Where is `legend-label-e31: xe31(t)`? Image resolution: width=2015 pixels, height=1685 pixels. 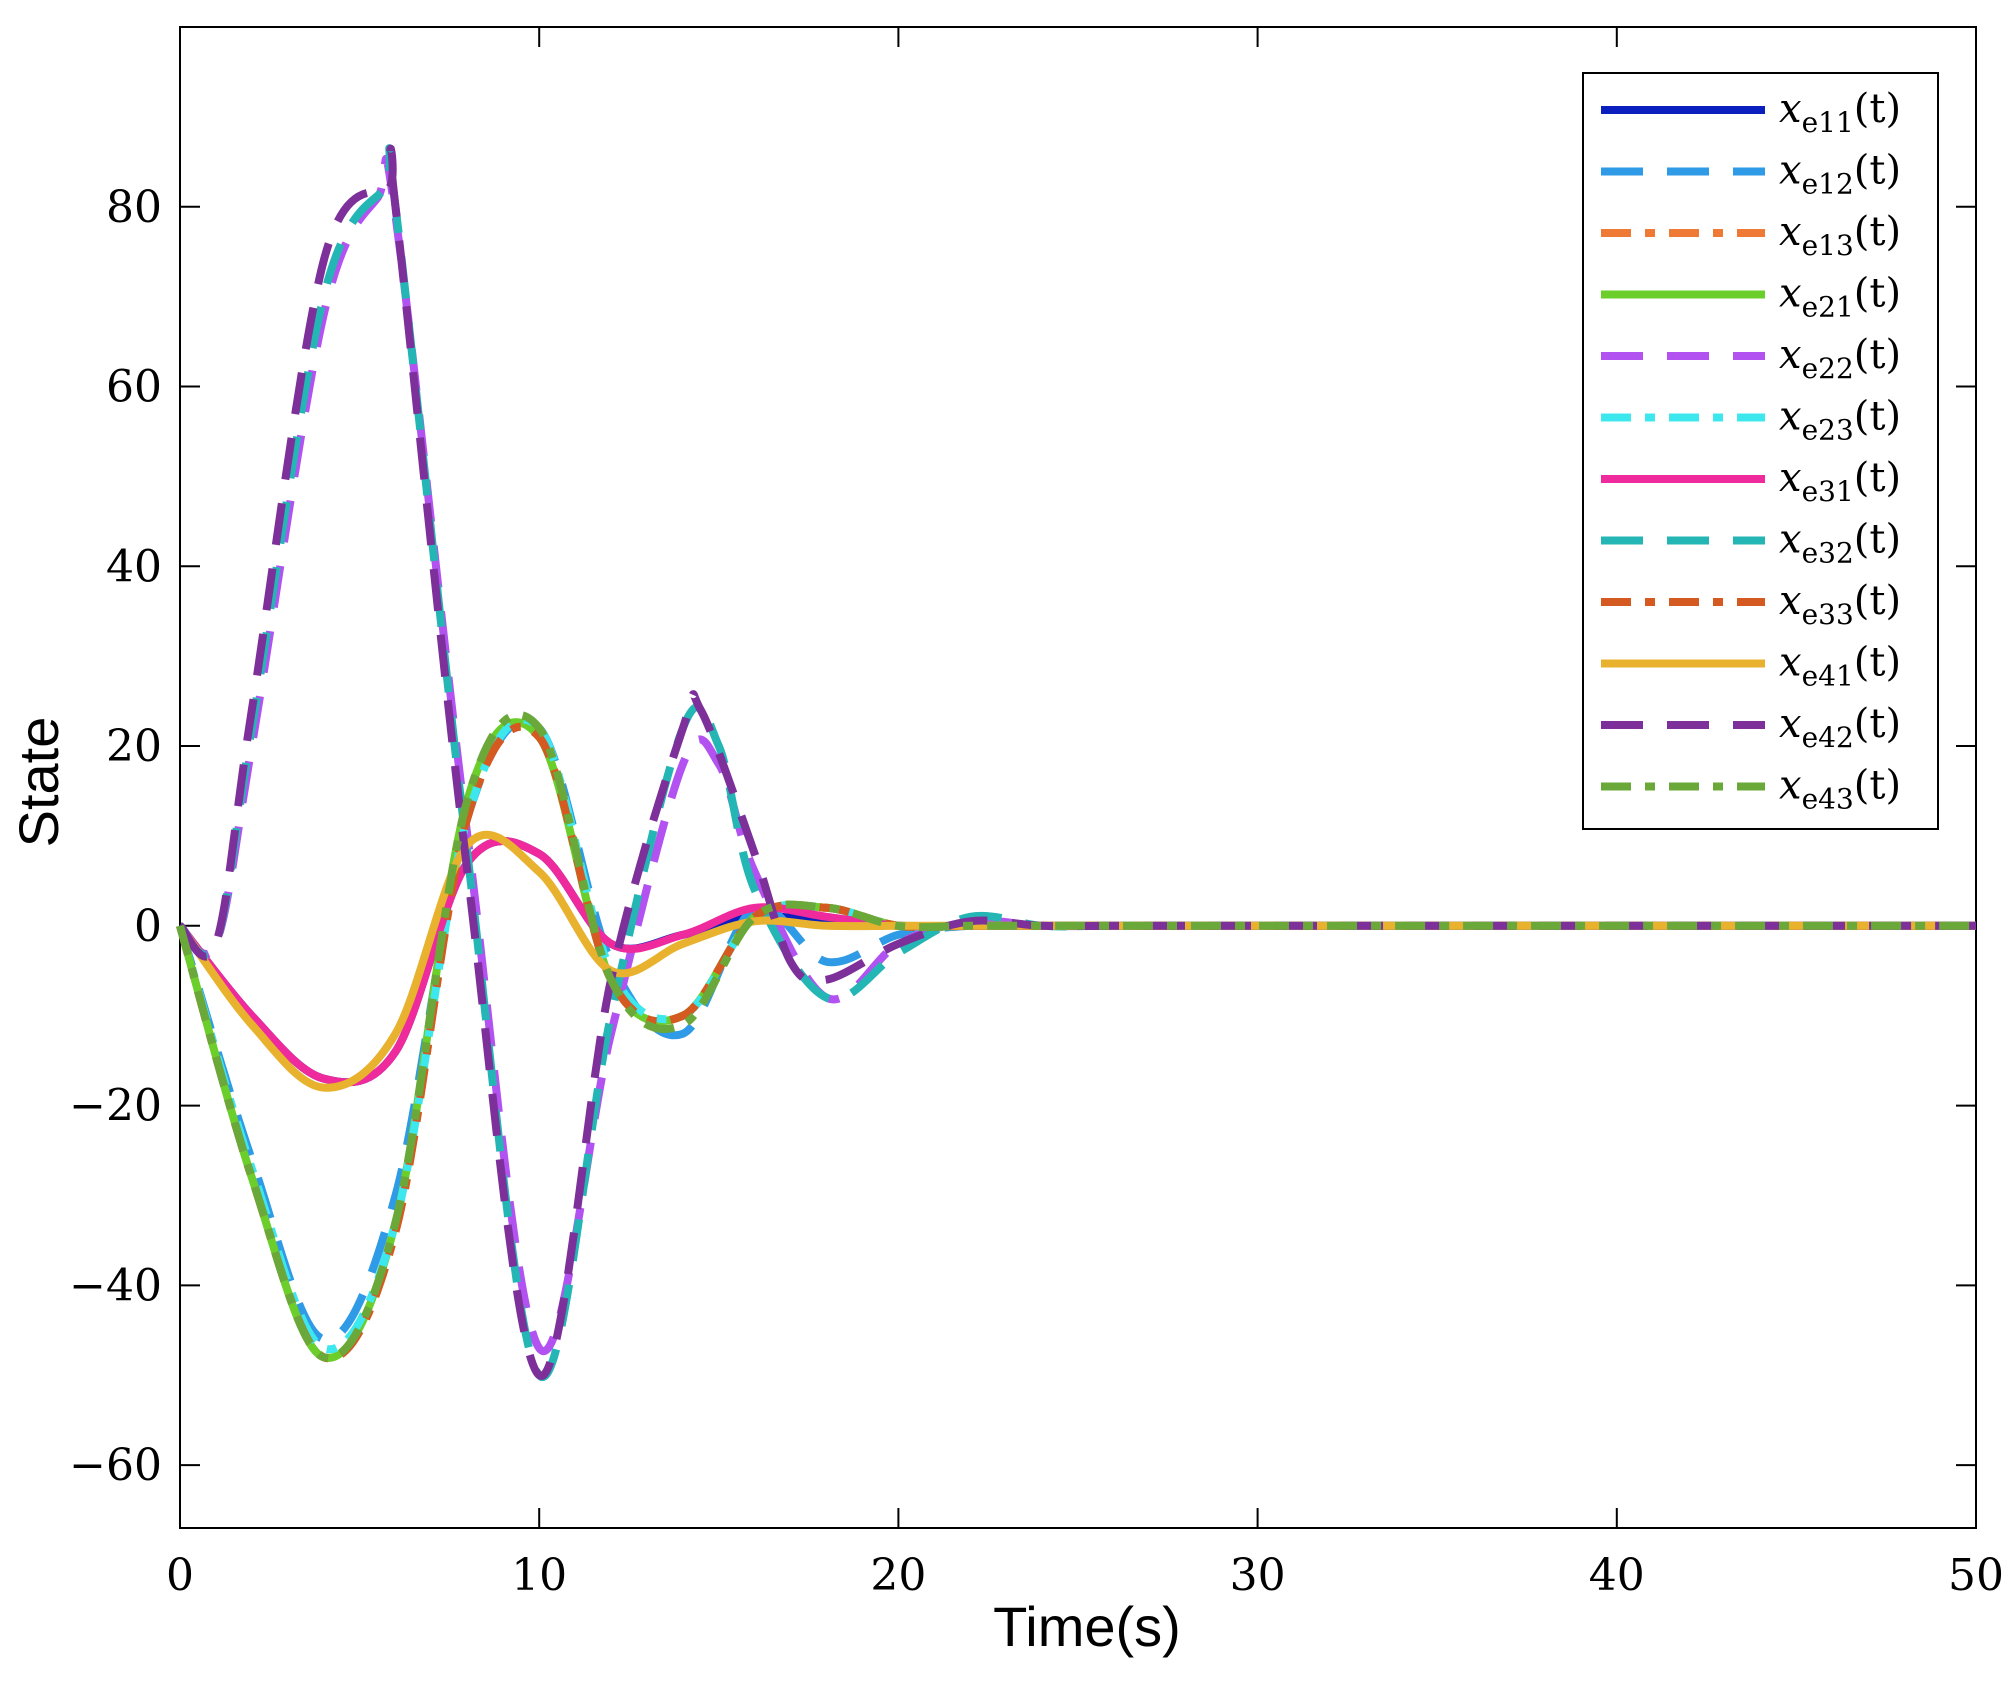 legend-label-e31: xe31(t) is located at coordinates (1840, 481).